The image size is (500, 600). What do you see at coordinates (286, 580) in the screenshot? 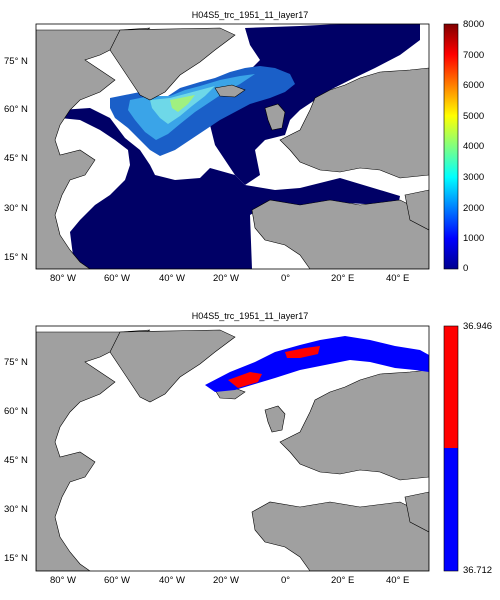
I see `x-tick-0-2: 0°` at bounding box center [286, 580].